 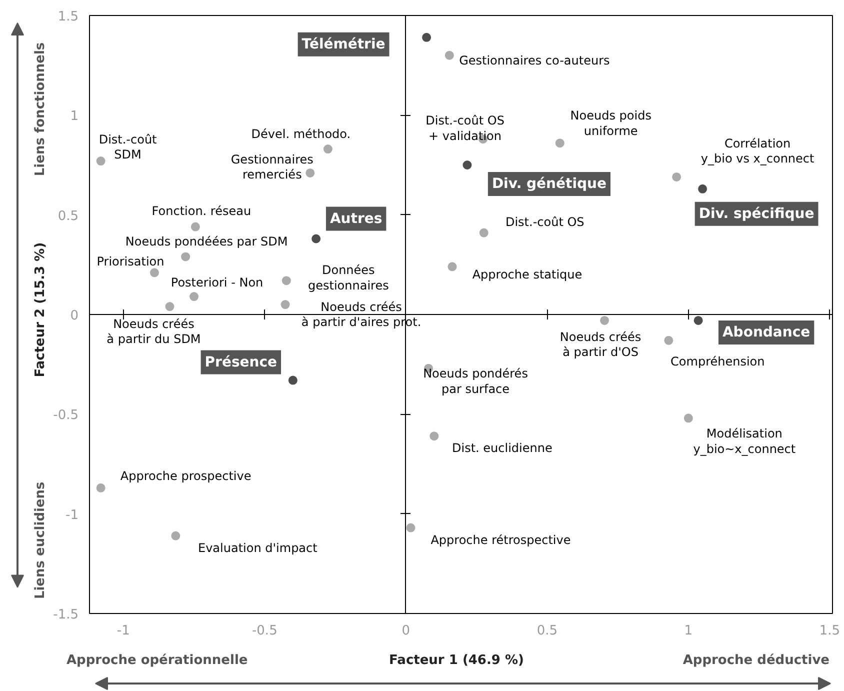 What do you see at coordinates (756, 660) in the screenshot?
I see `text: Approche déductive` at bounding box center [756, 660].